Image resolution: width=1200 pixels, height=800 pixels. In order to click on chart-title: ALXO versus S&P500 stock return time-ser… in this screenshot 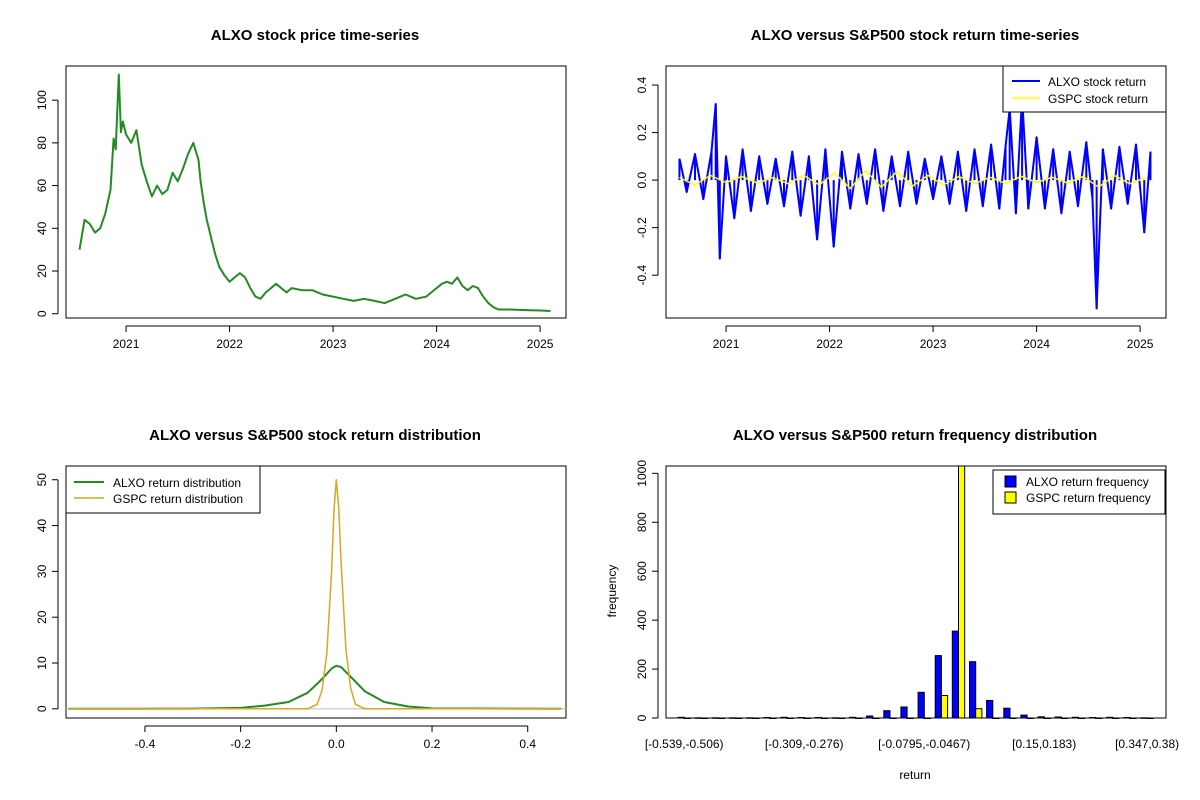, I will do `click(915, 35)`.